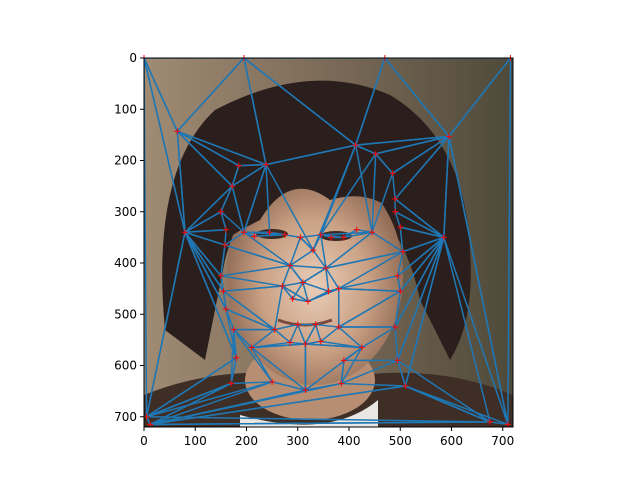 This screenshot has width=640, height=480. What do you see at coordinates (349, 441) in the screenshot?
I see `x-tick-label-400: 400` at bounding box center [349, 441].